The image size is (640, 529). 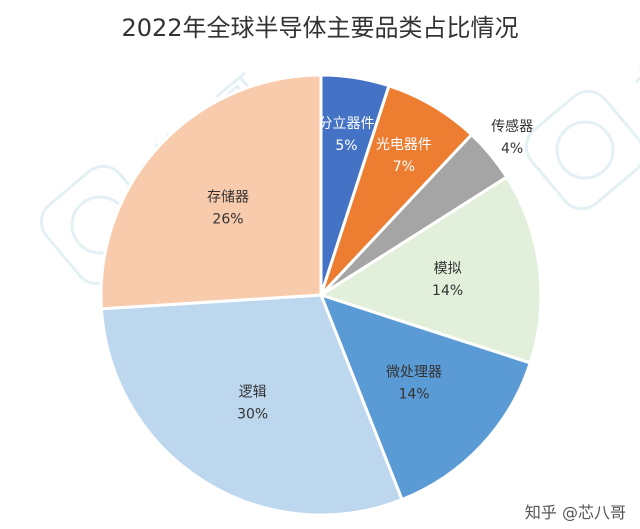 I want to click on svg-text: 芯八哥, so click(x=633, y=57).